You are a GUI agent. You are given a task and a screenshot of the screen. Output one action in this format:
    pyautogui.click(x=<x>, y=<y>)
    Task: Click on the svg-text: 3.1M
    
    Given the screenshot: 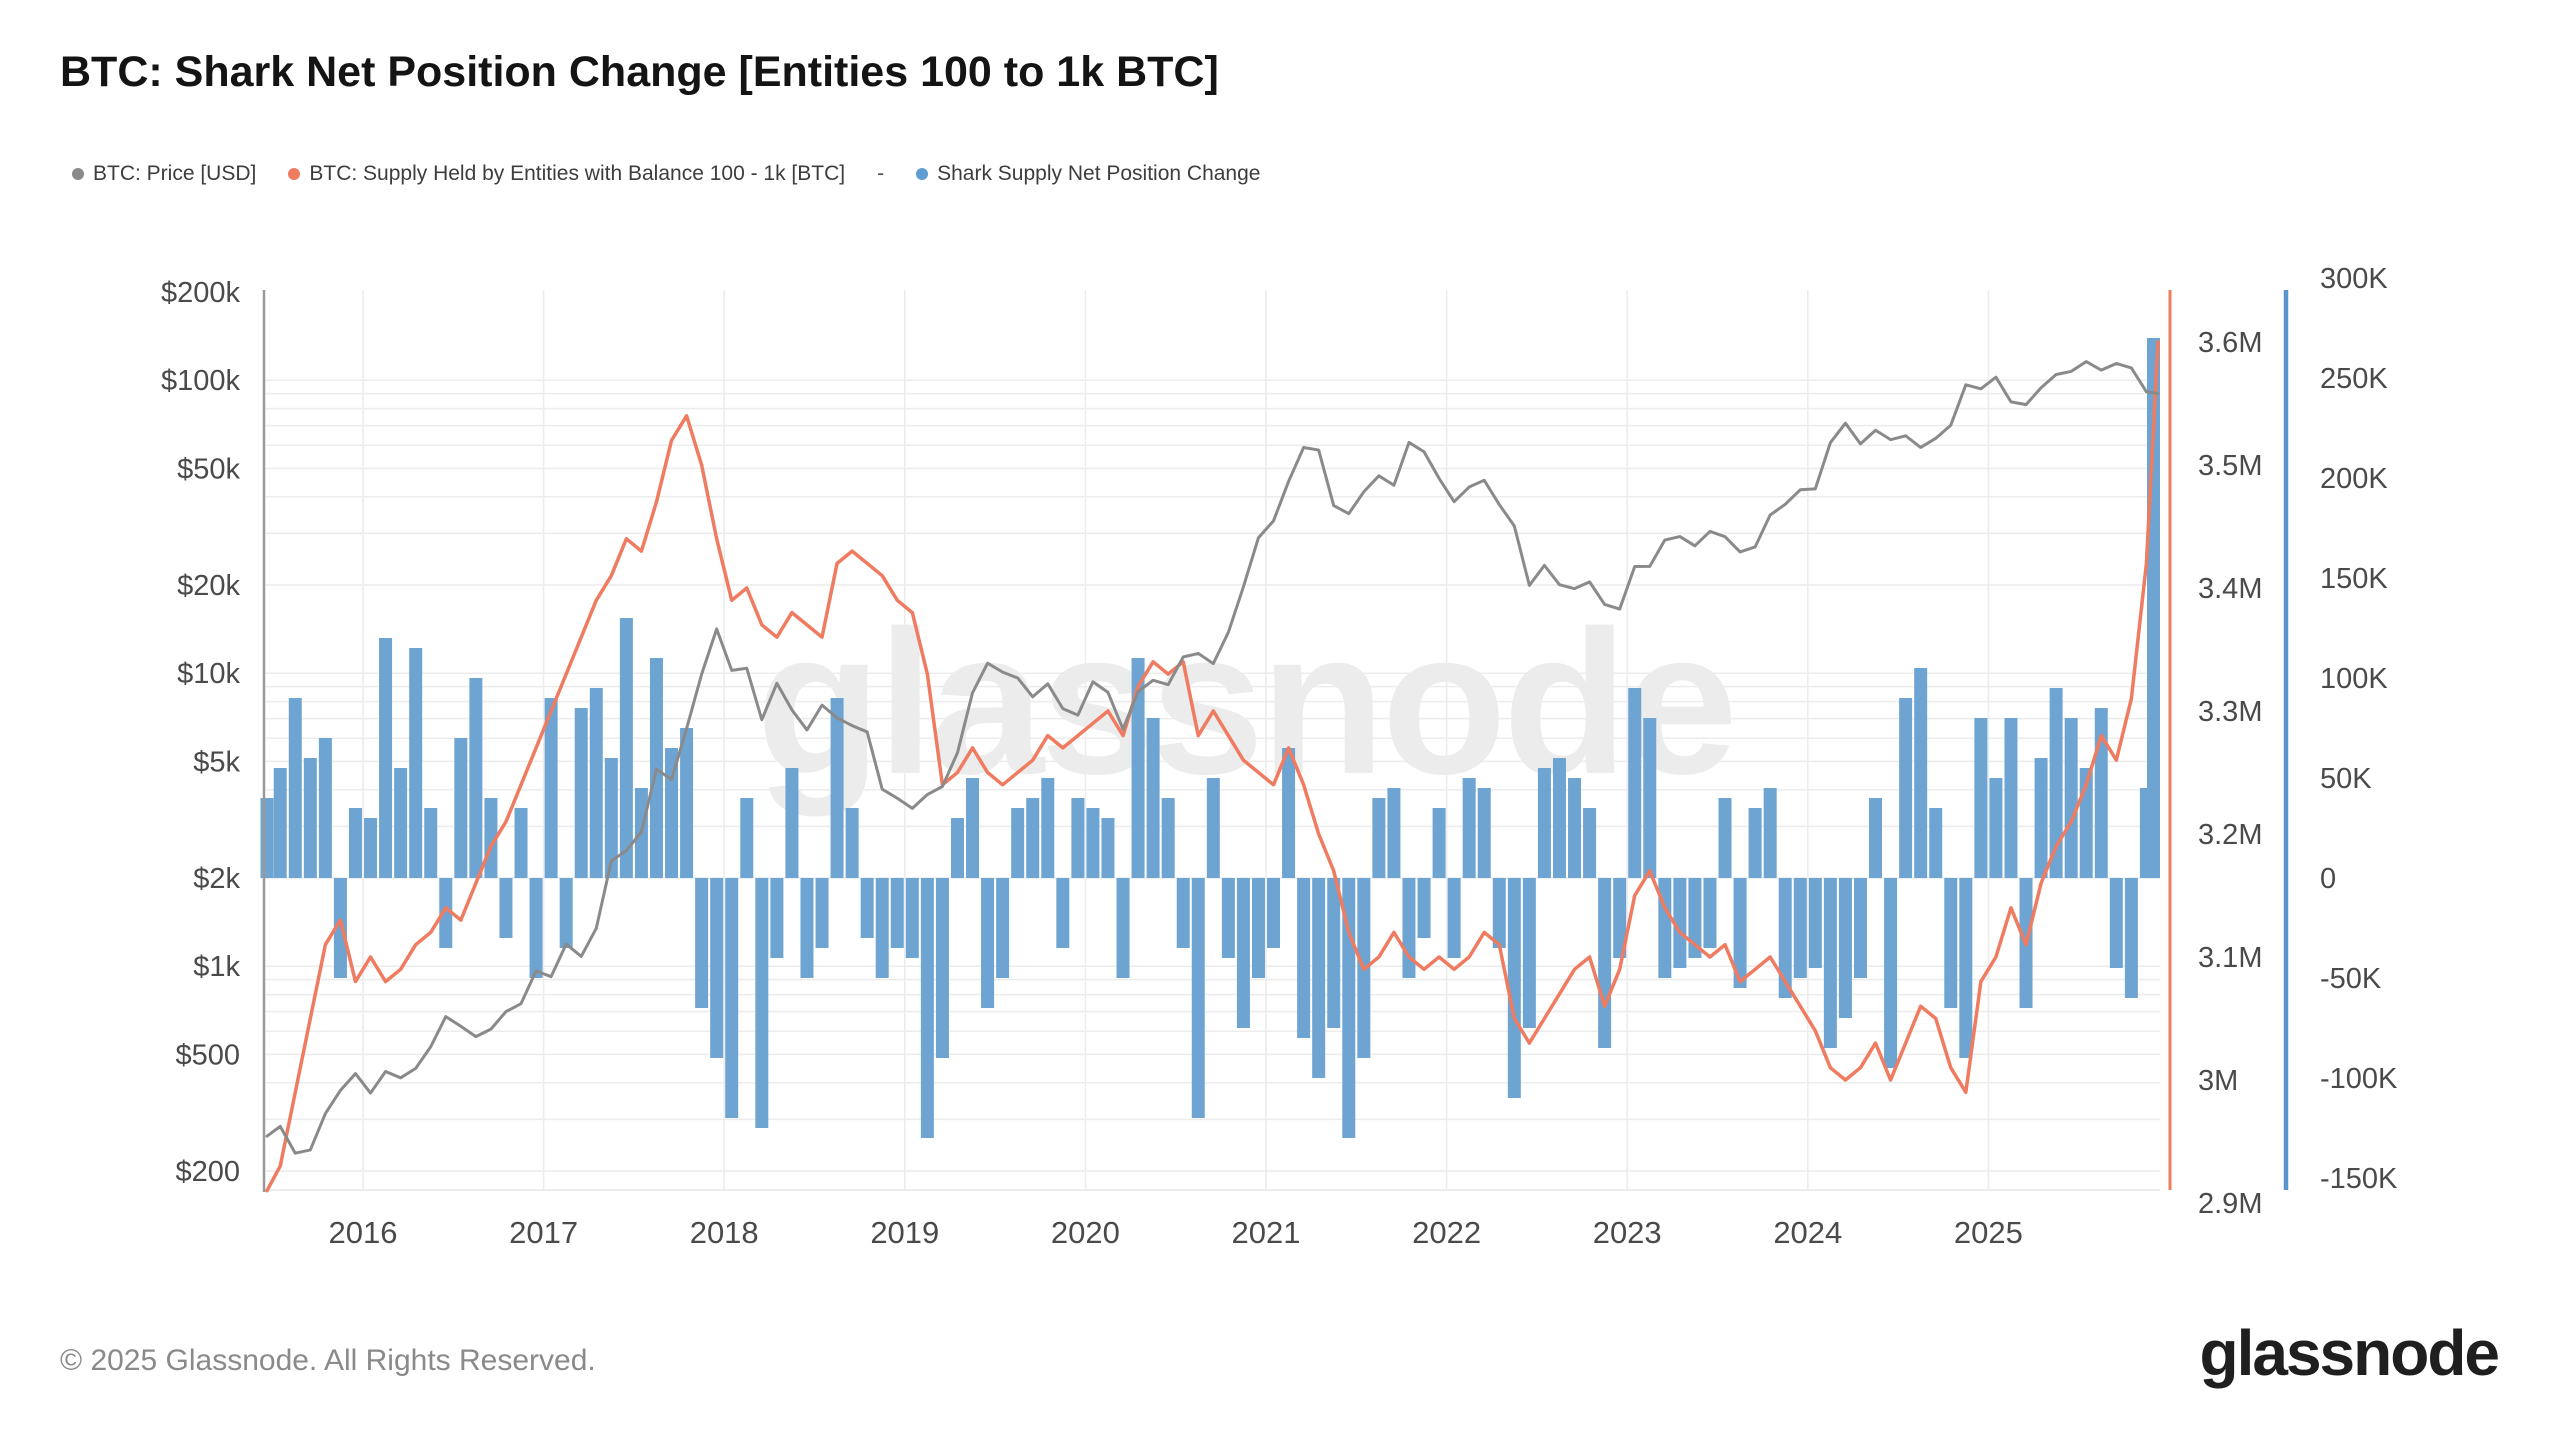 What is the action you would take?
    pyautogui.click(x=2230, y=958)
    